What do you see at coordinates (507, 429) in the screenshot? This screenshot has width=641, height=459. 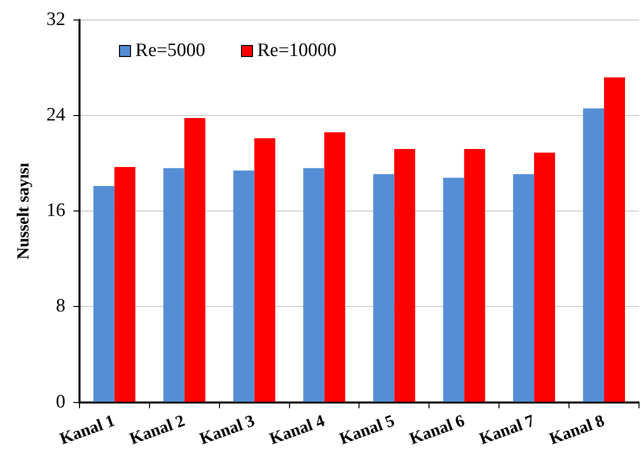 I see `x-tick-label: Kanal 7` at bounding box center [507, 429].